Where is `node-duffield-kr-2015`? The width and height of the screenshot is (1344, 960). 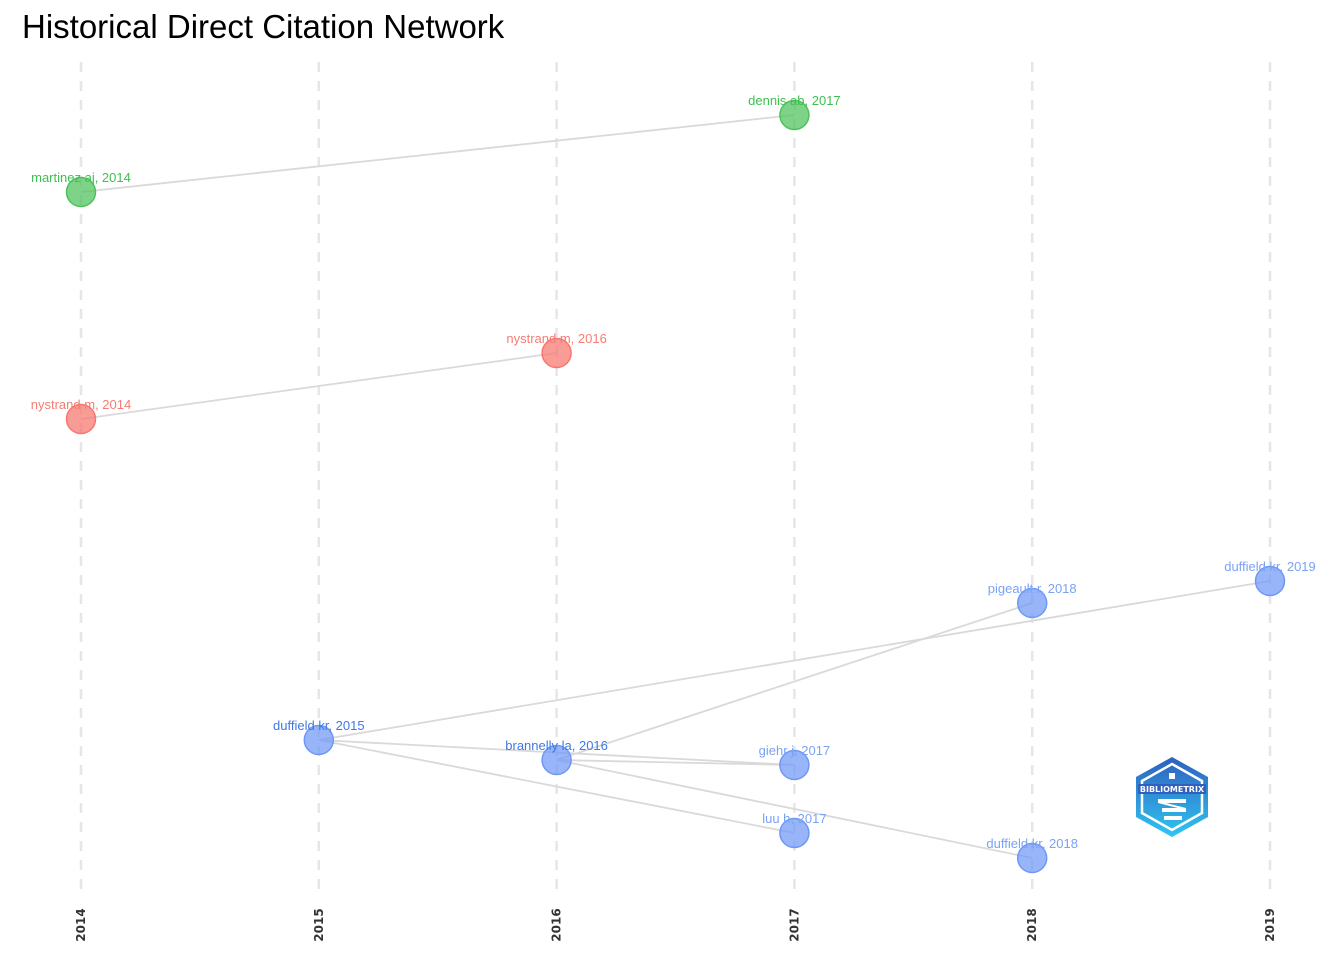 node-duffield-kr-2015 is located at coordinates (319, 740).